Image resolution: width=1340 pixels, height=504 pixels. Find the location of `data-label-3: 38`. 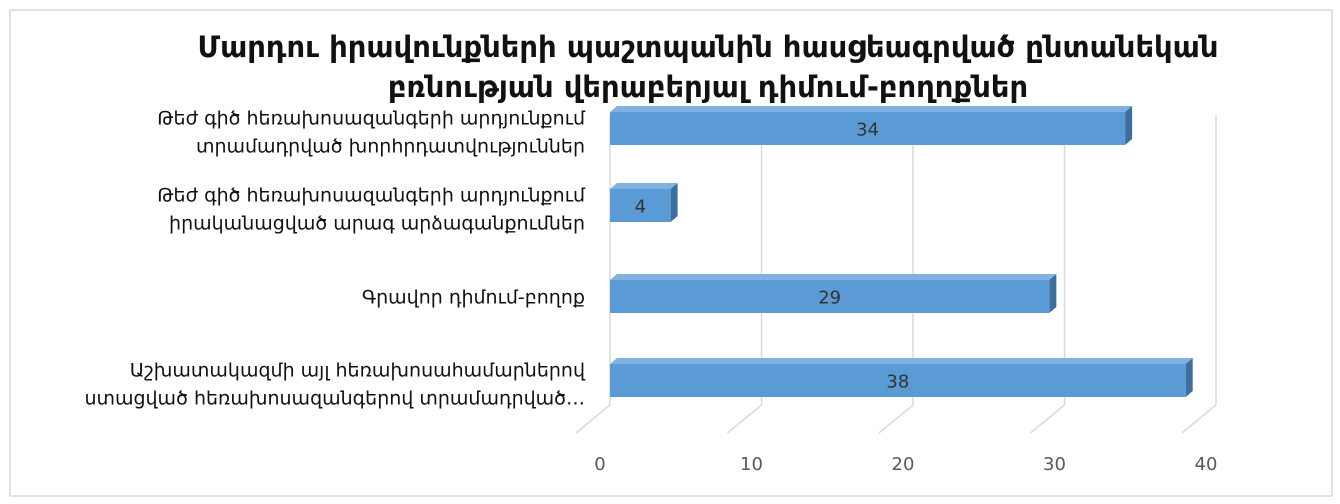

data-label-3: 38 is located at coordinates (897, 382).